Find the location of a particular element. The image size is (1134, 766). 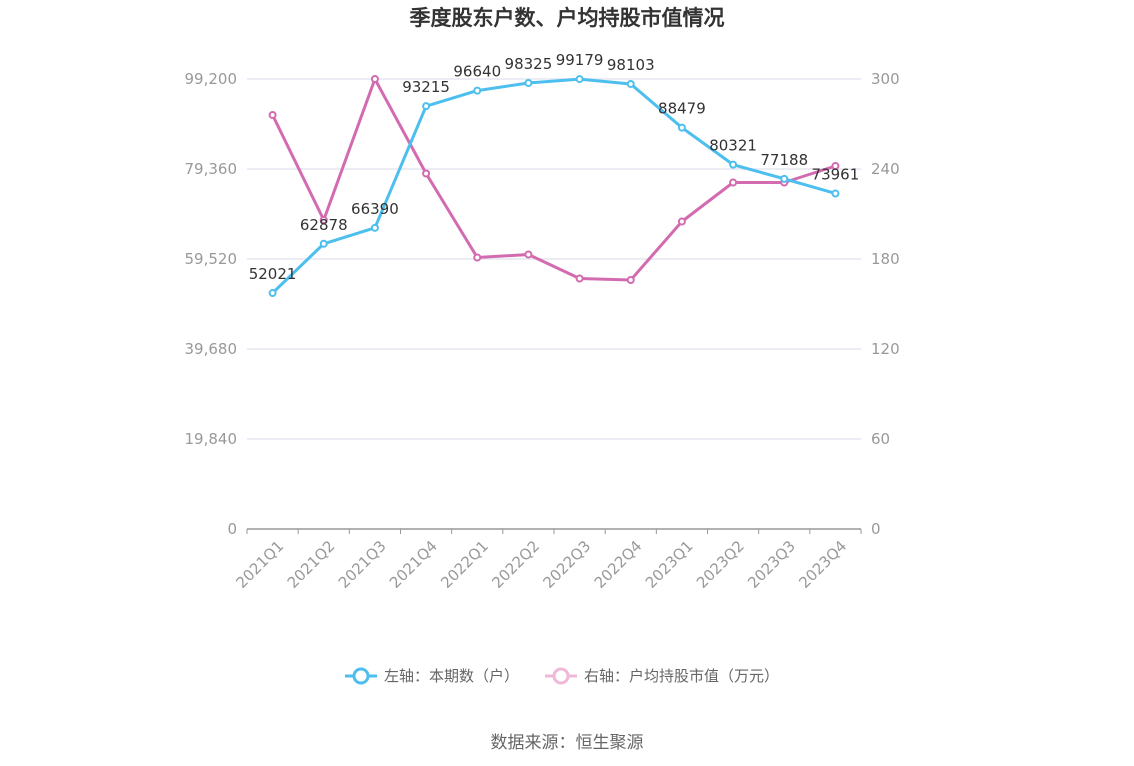

right-tick-label: 240 is located at coordinates (885, 169).